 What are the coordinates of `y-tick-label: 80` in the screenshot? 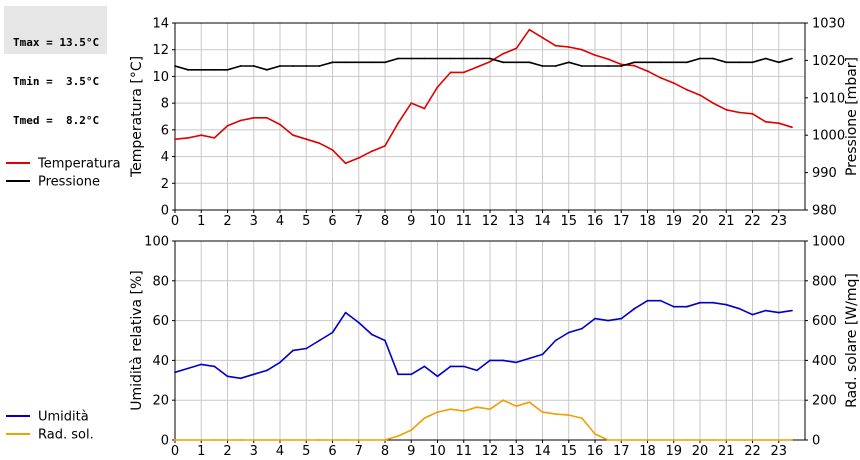 It's located at (160, 281).